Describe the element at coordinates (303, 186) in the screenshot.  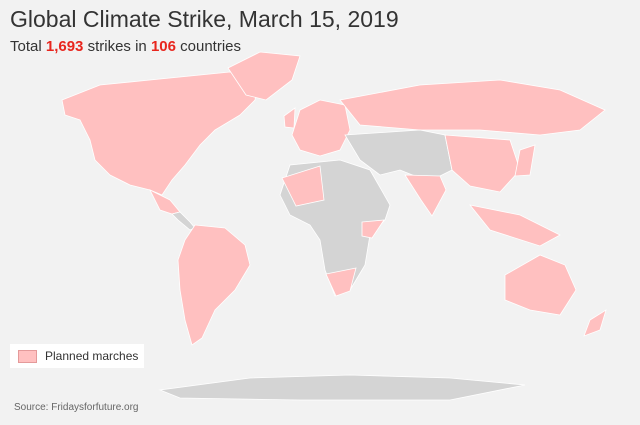
I see `north-west-africa` at that location.